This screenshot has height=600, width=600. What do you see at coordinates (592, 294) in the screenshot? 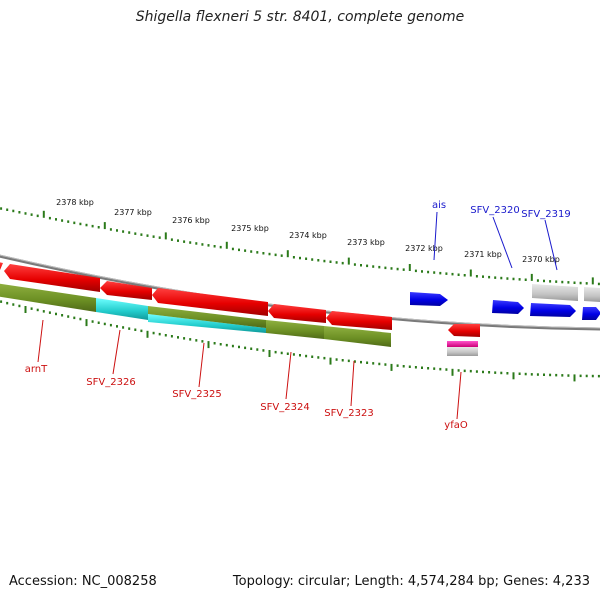
I see `pseudogene-gray-edge` at bounding box center [592, 294].